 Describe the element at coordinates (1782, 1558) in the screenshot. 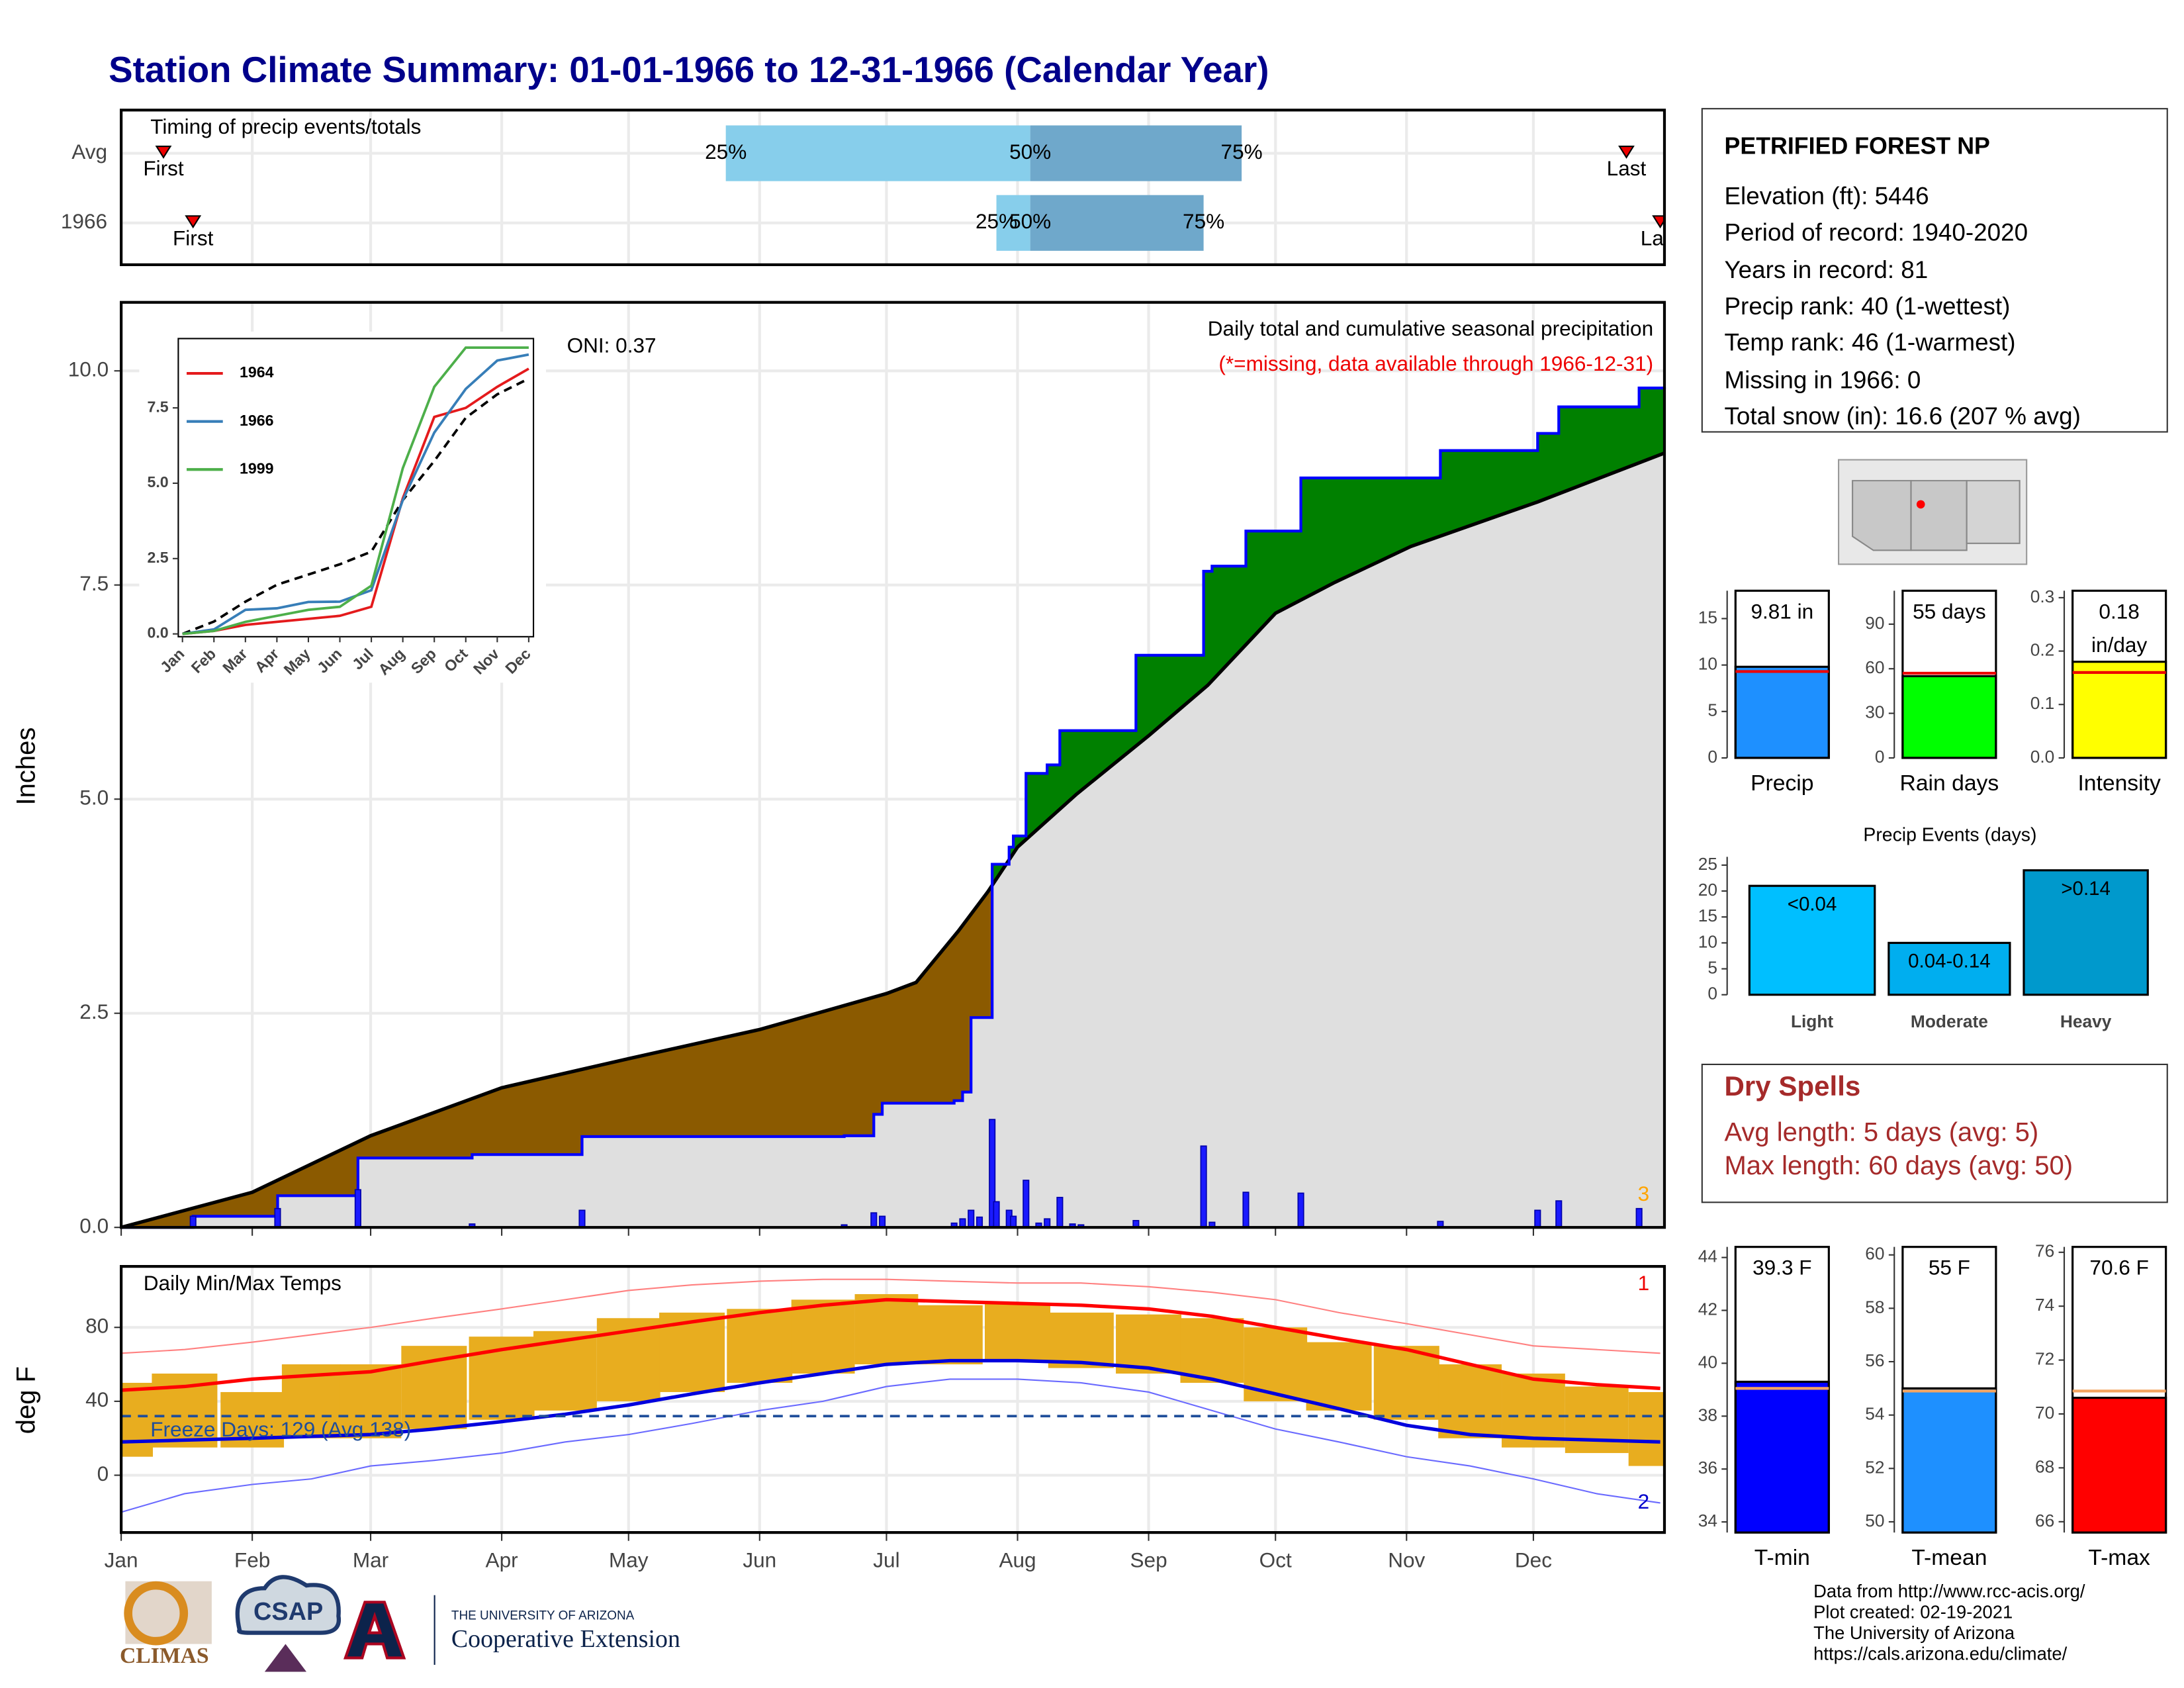

I see `summary-label: T-min` at that location.